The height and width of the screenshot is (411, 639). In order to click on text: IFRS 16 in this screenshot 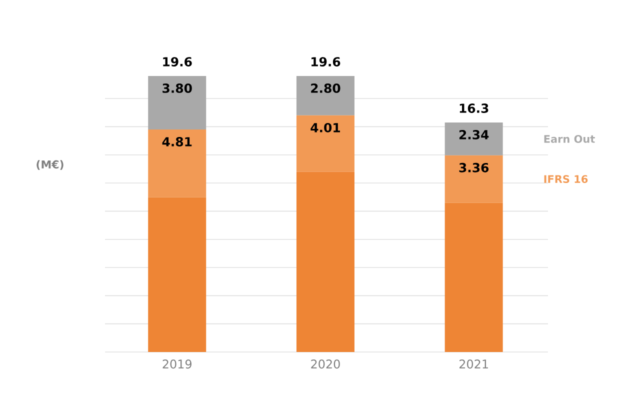, I will do `click(566, 179)`.